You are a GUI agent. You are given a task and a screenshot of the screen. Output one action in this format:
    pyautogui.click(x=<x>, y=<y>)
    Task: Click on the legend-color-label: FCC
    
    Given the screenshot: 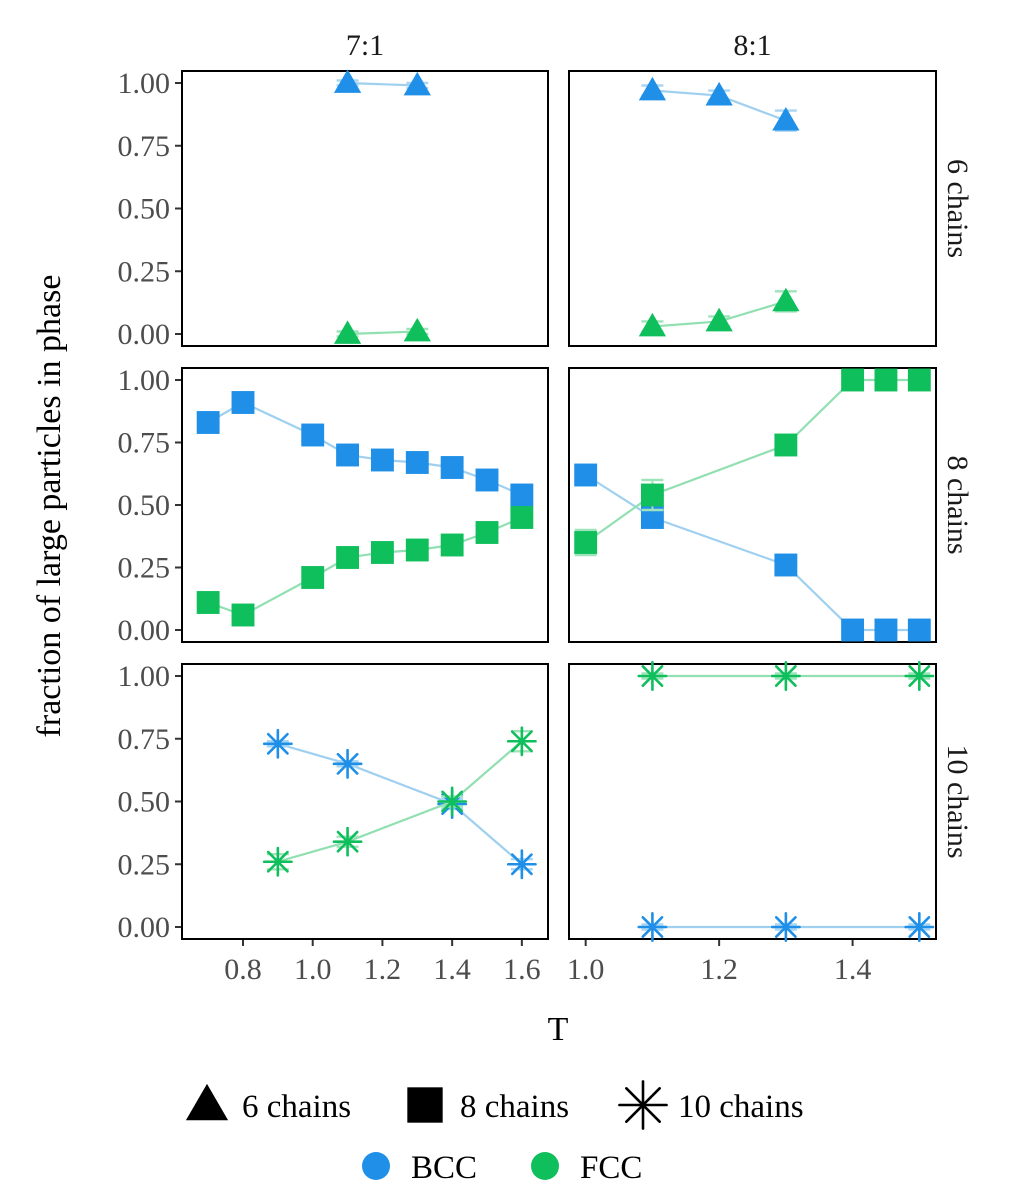 What is the action you would take?
    pyautogui.click(x=611, y=1168)
    